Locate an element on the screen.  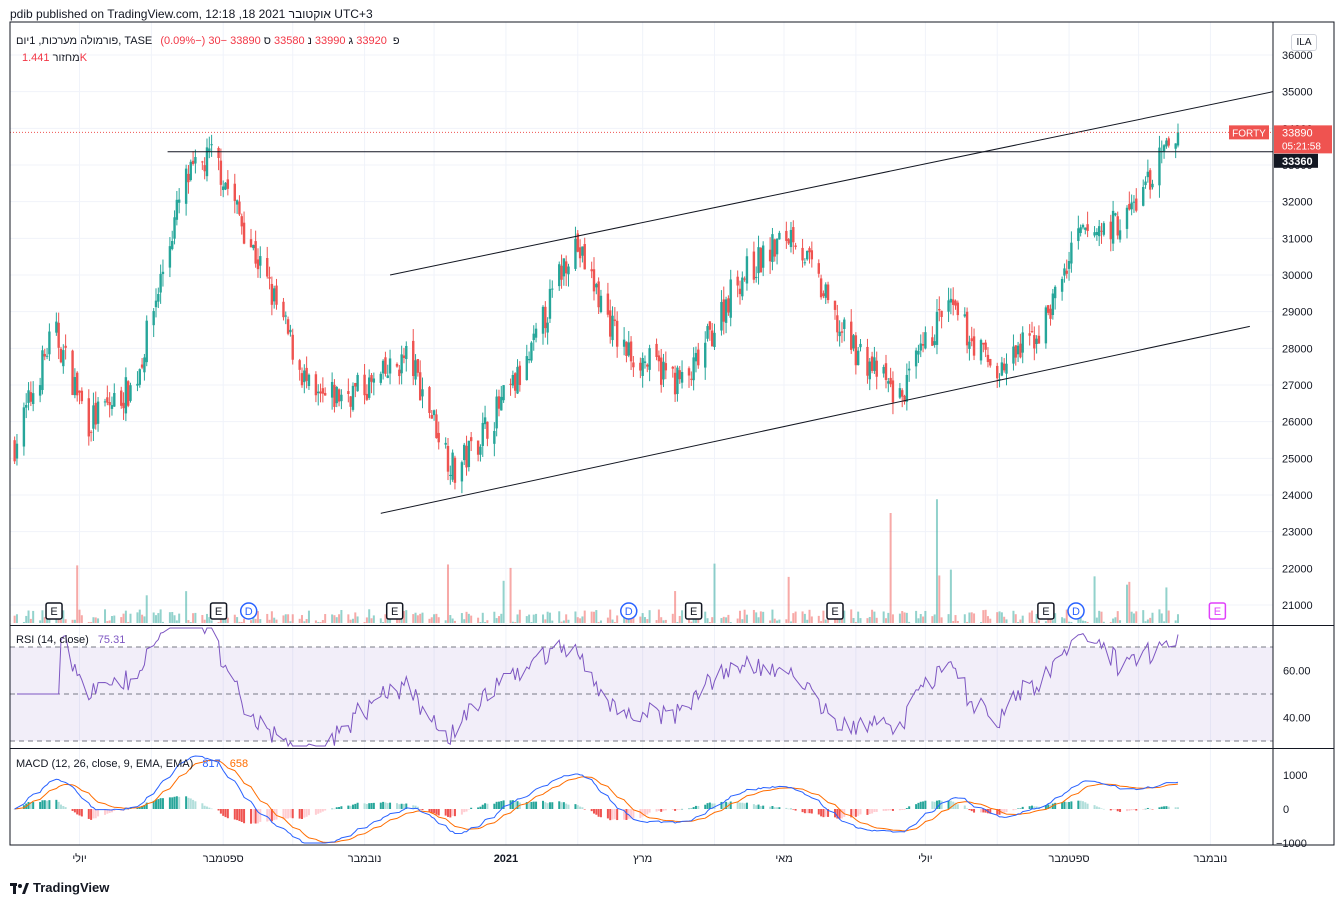
currency-badge: ILA is located at coordinates (1304, 42).